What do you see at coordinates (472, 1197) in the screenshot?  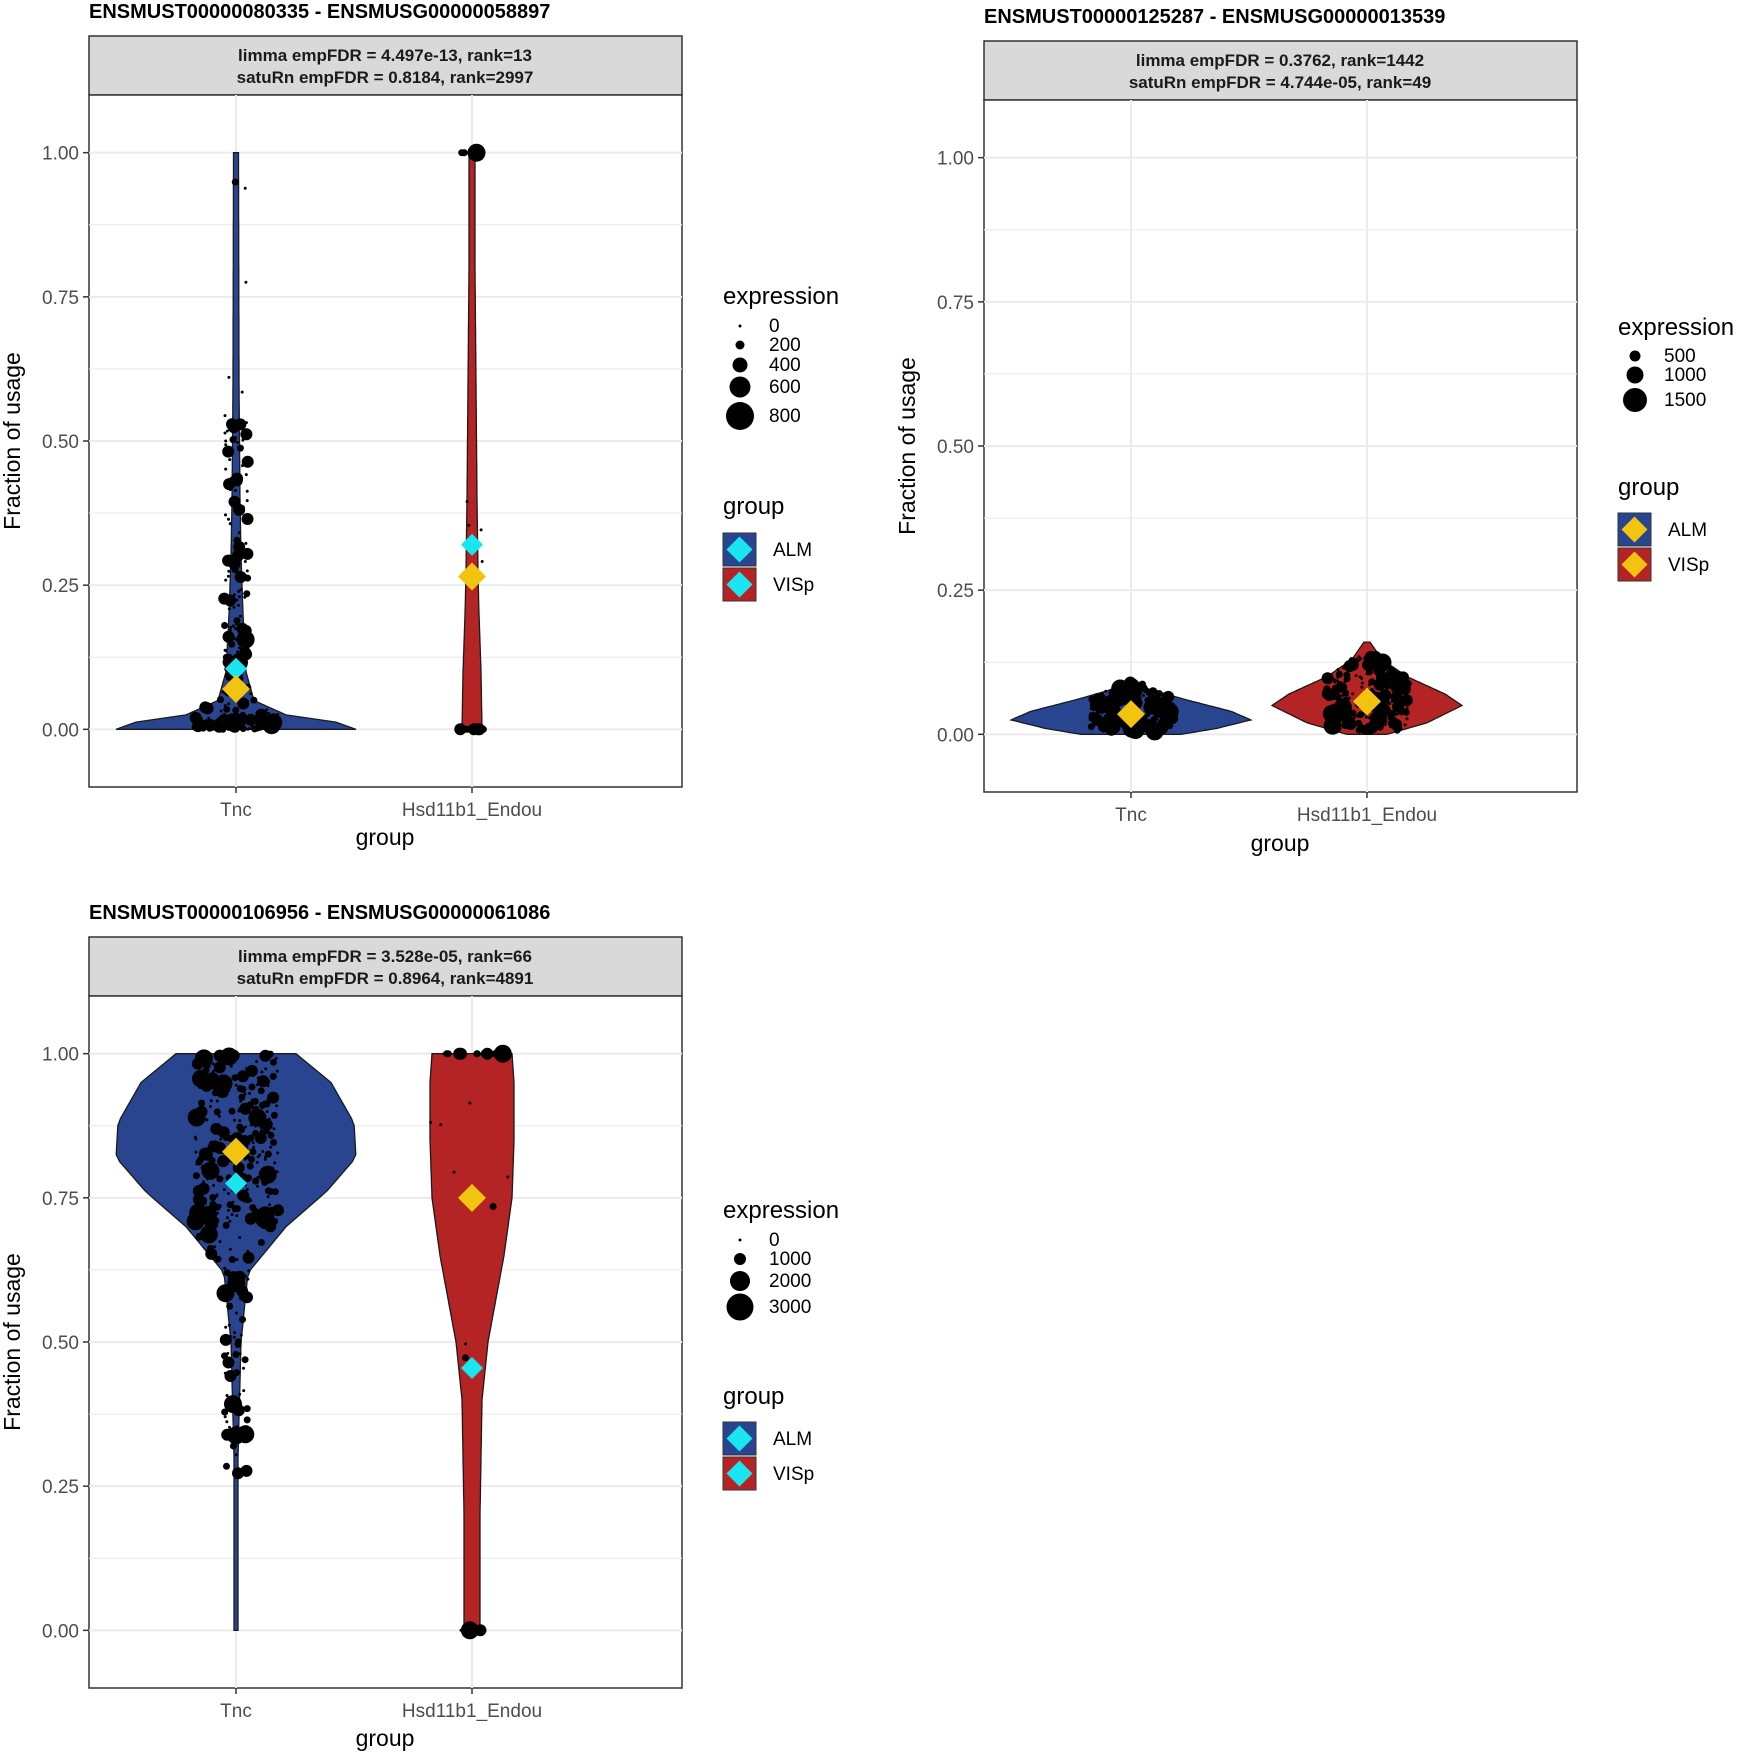 I see `mean-marker-gold-visp` at bounding box center [472, 1197].